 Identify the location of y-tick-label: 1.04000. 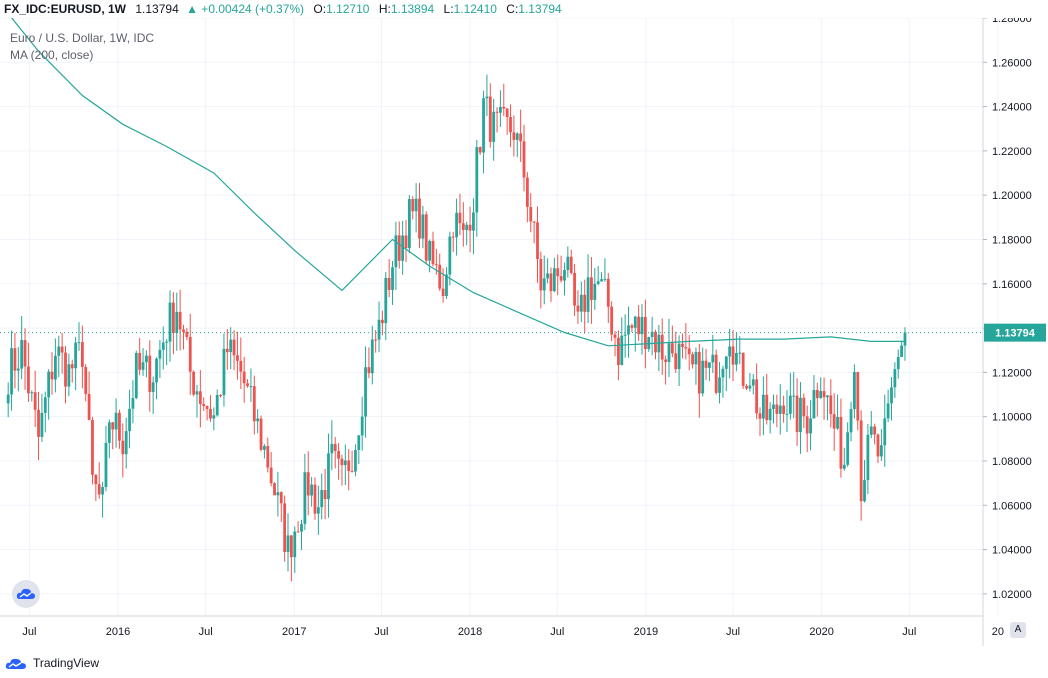
(1012, 551).